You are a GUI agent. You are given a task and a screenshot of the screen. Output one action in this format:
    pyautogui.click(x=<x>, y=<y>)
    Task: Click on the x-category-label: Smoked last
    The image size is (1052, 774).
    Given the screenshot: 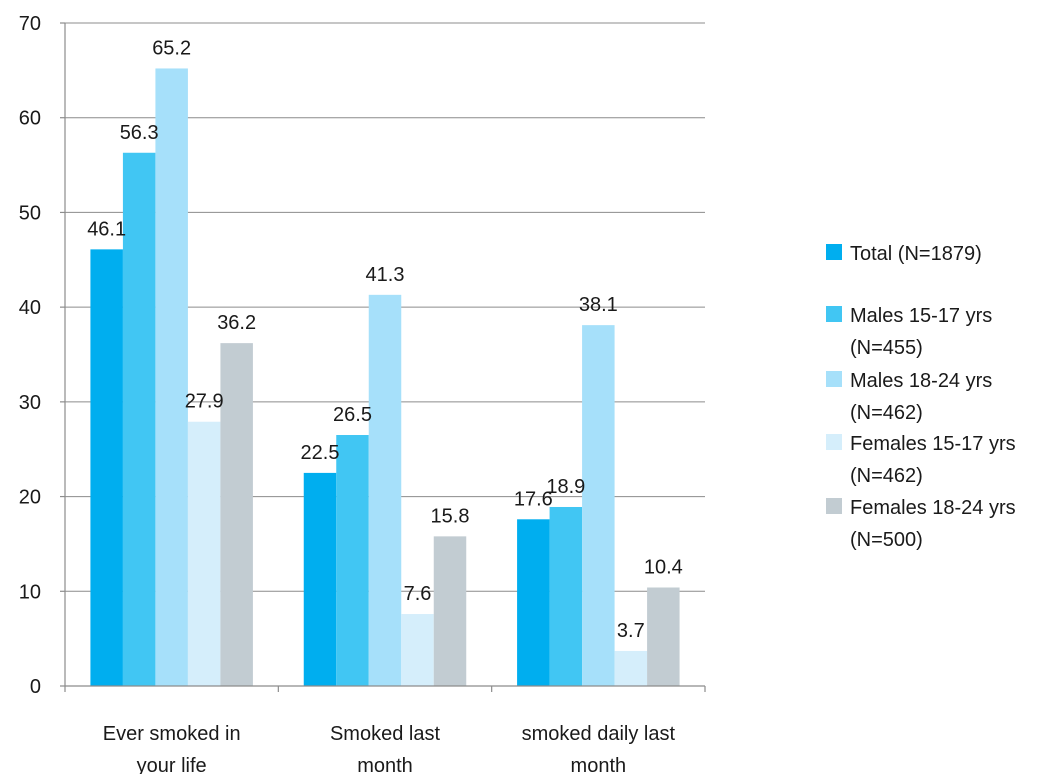 What is the action you would take?
    pyautogui.click(x=385, y=734)
    